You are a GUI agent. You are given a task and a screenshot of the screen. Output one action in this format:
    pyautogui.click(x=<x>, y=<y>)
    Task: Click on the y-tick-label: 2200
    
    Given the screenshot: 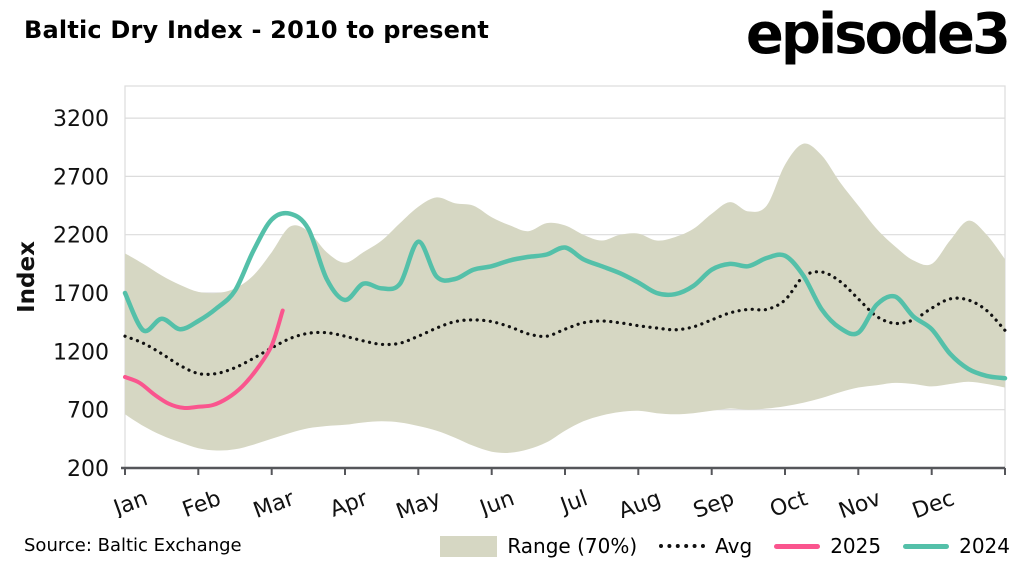 What is the action you would take?
    pyautogui.click(x=81, y=236)
    